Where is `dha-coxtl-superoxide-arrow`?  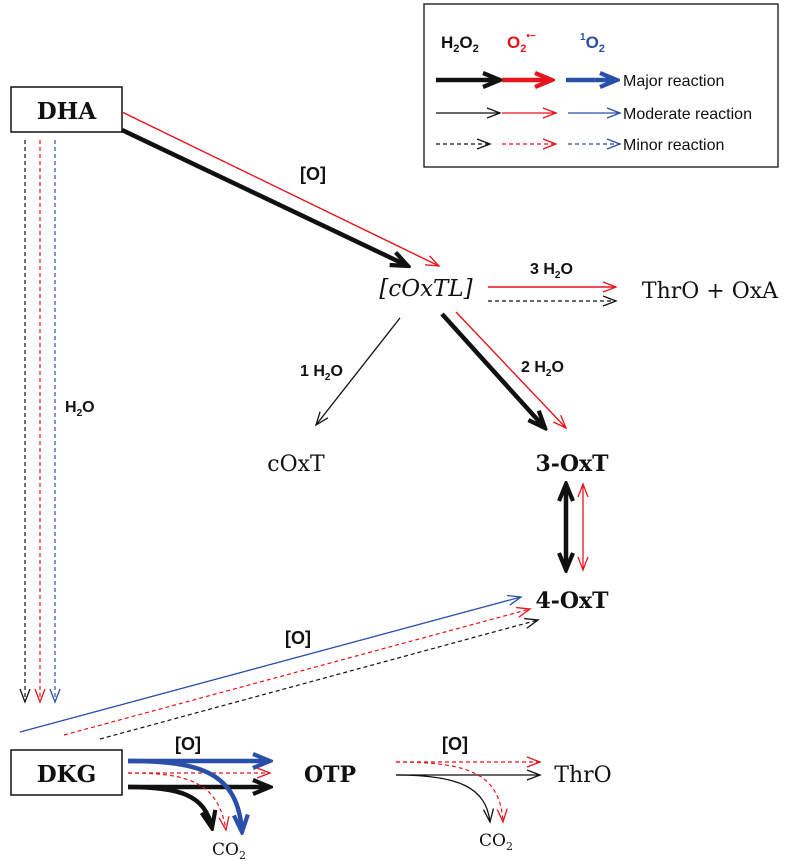
dha-coxtl-superoxide-arrow is located at coordinates (281, 189).